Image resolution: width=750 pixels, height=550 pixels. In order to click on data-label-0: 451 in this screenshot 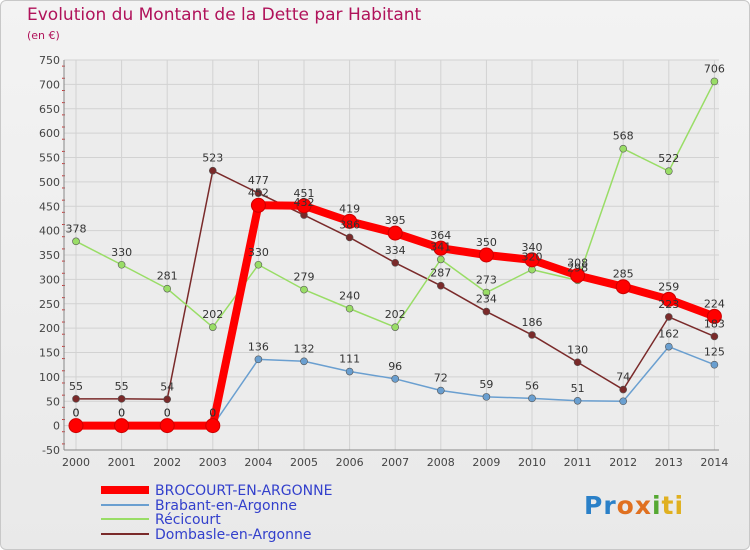, I will do `click(304, 193)`.